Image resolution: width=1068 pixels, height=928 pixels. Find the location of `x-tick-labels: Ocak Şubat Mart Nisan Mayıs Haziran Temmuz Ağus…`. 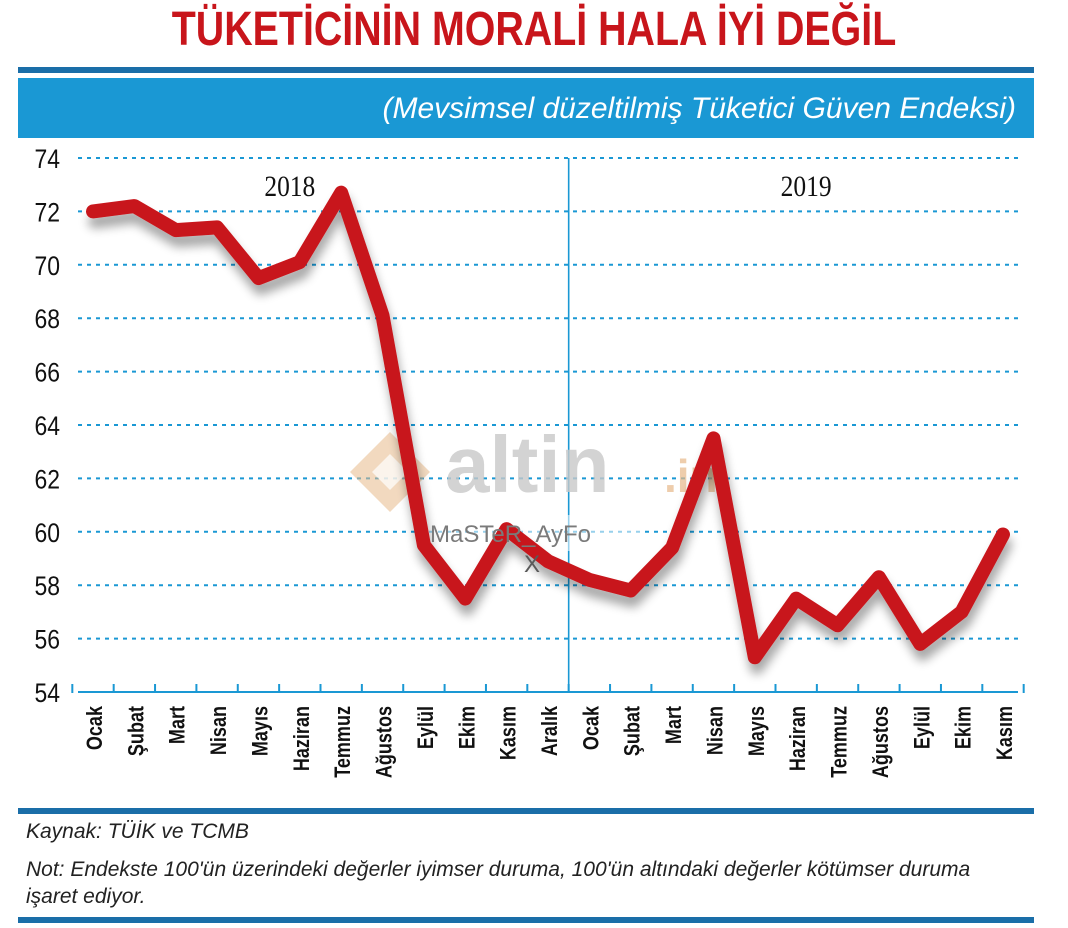

x-tick-labels: Ocak Şubat Mart Nisan Mayıs Haziran Temmuz Ağus… is located at coordinates (550, 741).